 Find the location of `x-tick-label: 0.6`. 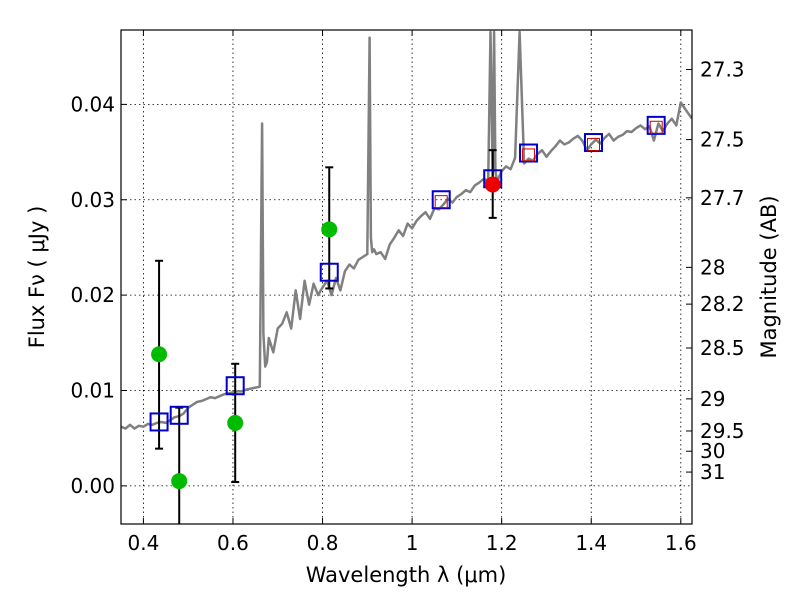

x-tick-label: 0.6 is located at coordinates (233, 543).